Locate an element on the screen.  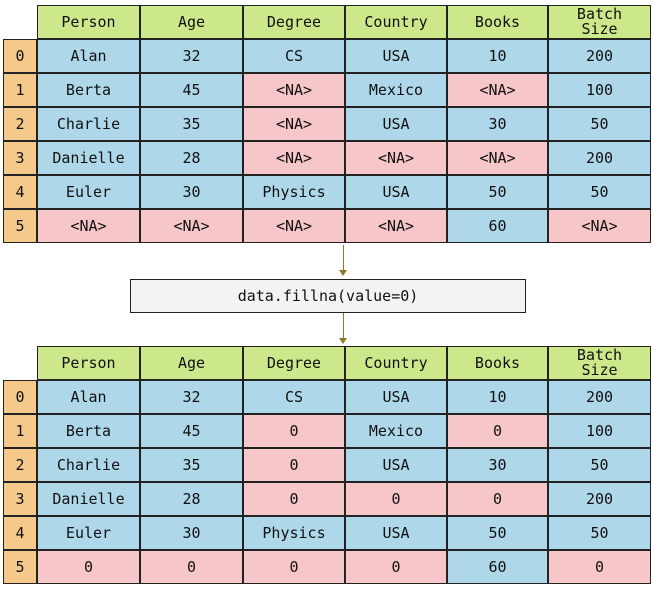
table-row: 4 Euler 30 Physics USA 50 50 is located at coordinates (327, 192).